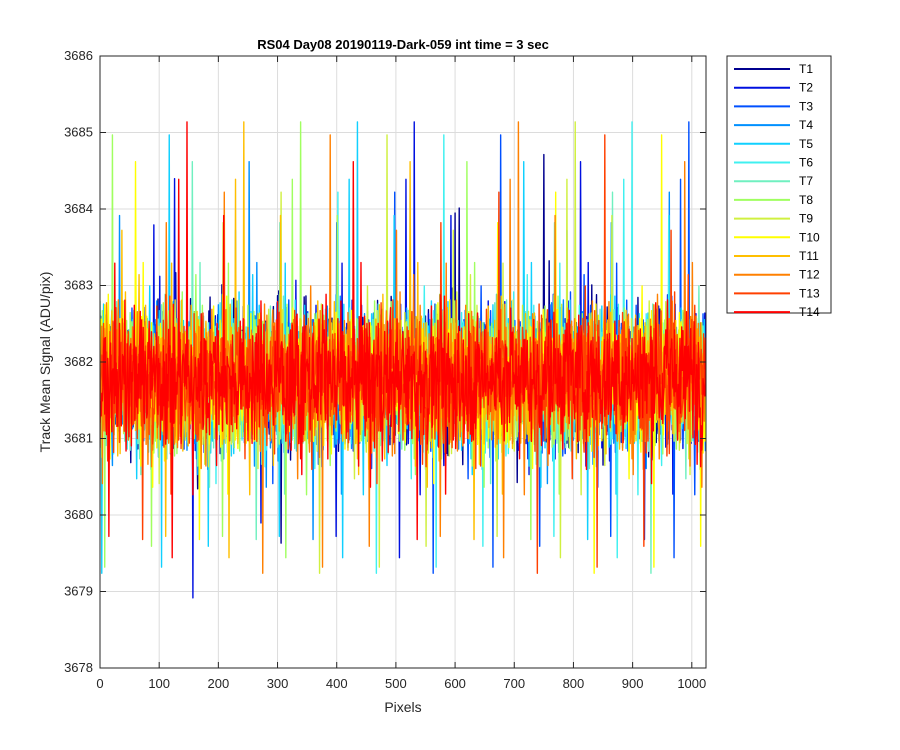 This screenshot has width=900, height=750. What do you see at coordinates (402, 707) in the screenshot?
I see `x-axis-label: Pixels` at bounding box center [402, 707].